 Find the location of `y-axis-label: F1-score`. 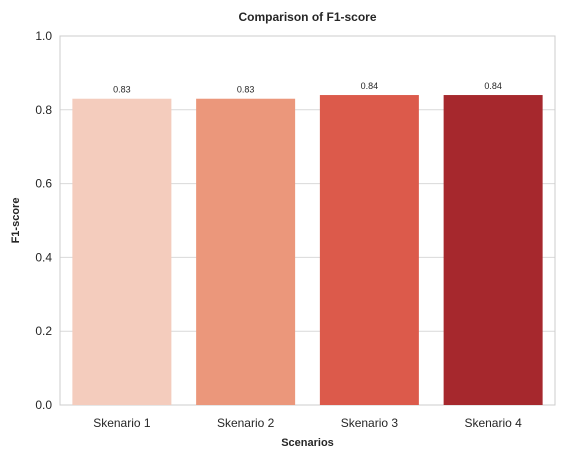

y-axis-label: F1-score is located at coordinates (16, 221).